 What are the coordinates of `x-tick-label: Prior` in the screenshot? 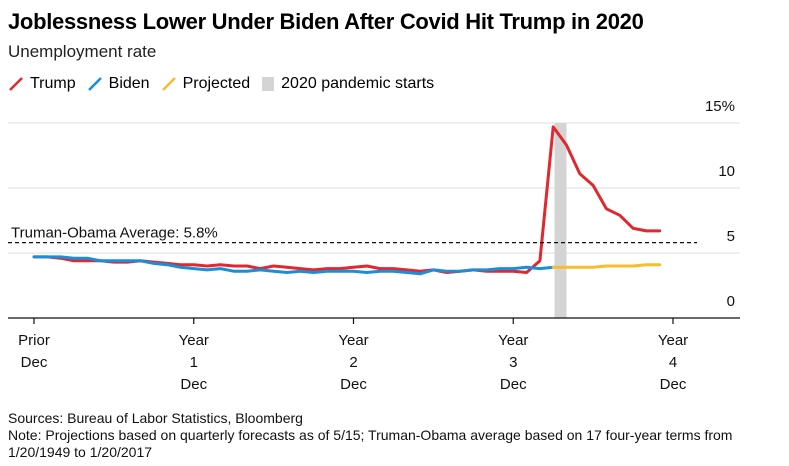 It's located at (34, 340).